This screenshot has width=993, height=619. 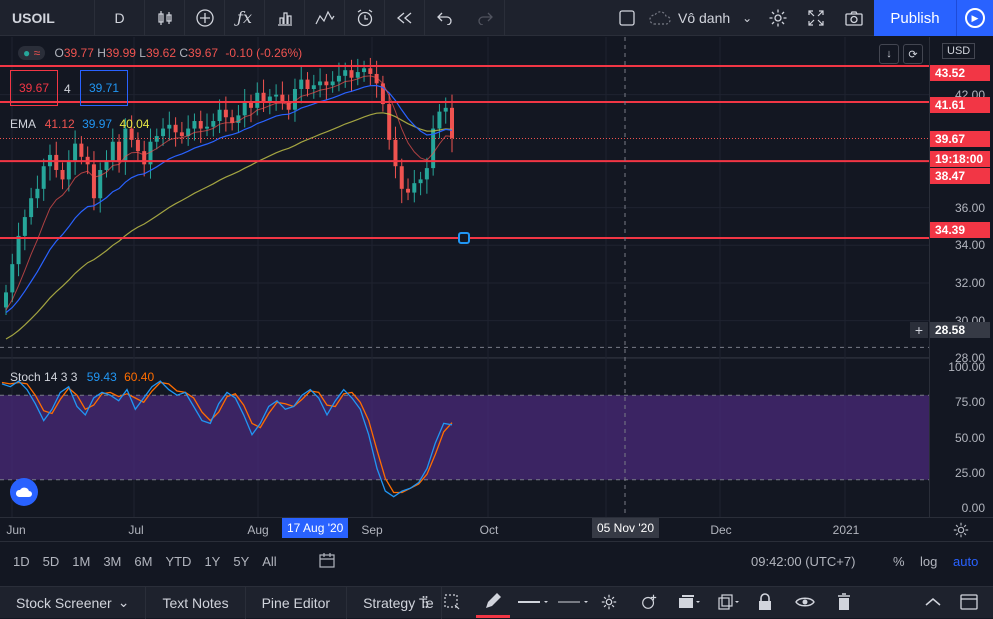 I want to click on percent-toggle: %, so click(x=899, y=561).